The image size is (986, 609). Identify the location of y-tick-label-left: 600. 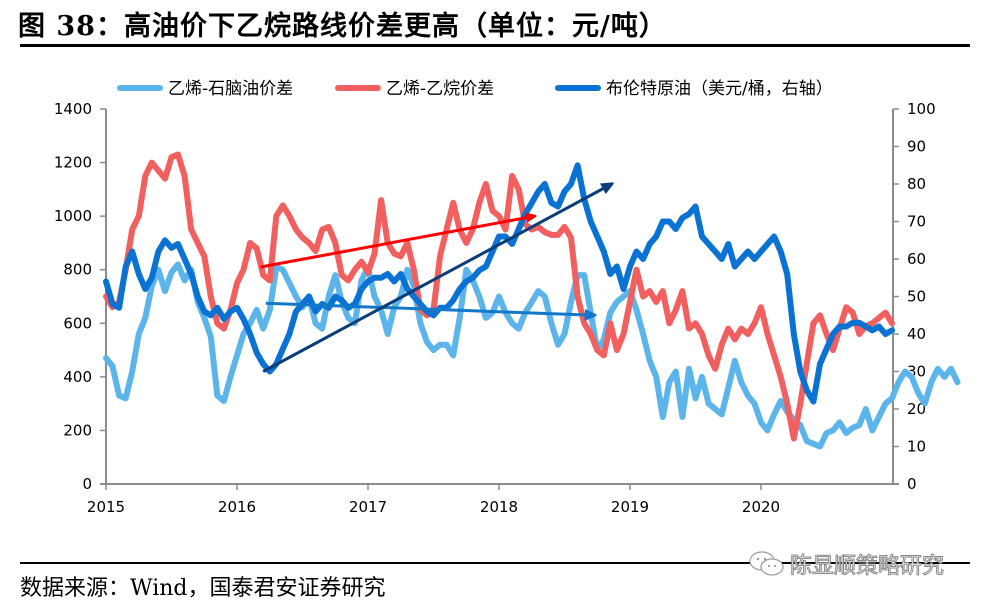
(77, 323).